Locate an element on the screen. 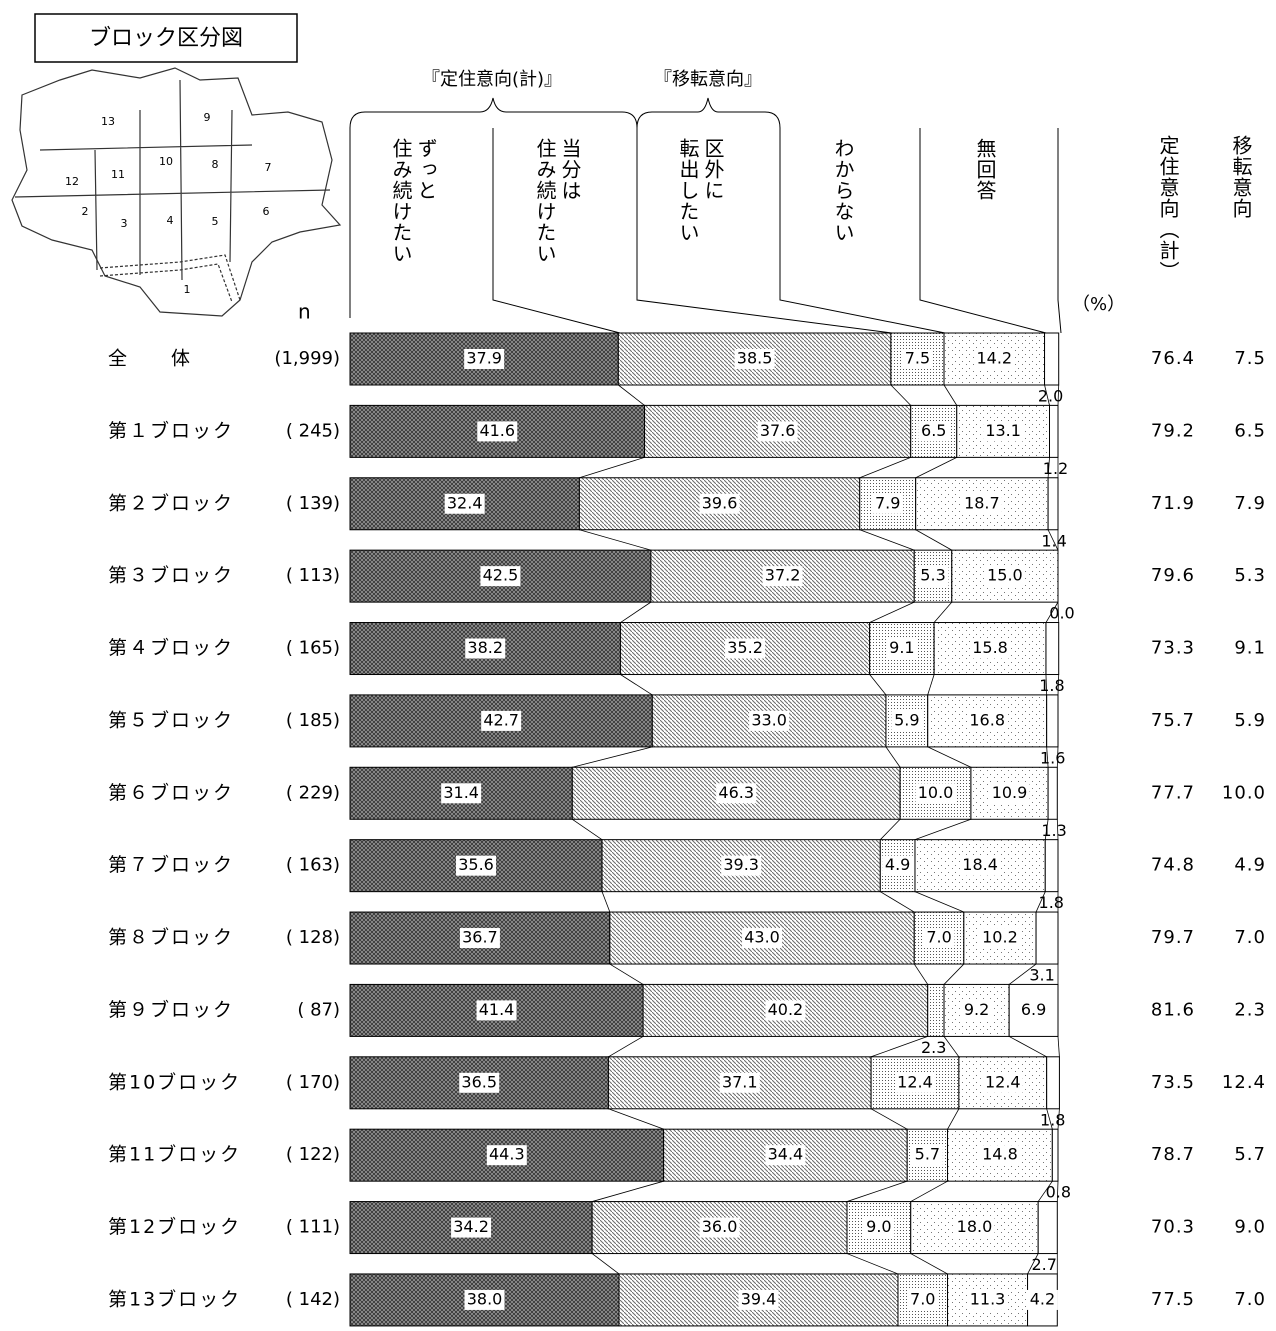 Image resolution: width=1276 pixels, height=1331 pixels. map-label: 8 is located at coordinates (215, 164).